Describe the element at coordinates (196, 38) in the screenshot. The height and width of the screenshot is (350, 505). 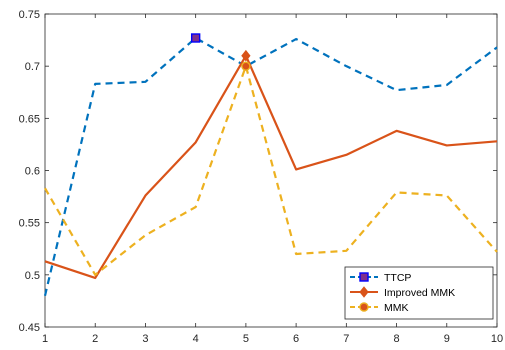
I see `data-point-ttcp` at that location.